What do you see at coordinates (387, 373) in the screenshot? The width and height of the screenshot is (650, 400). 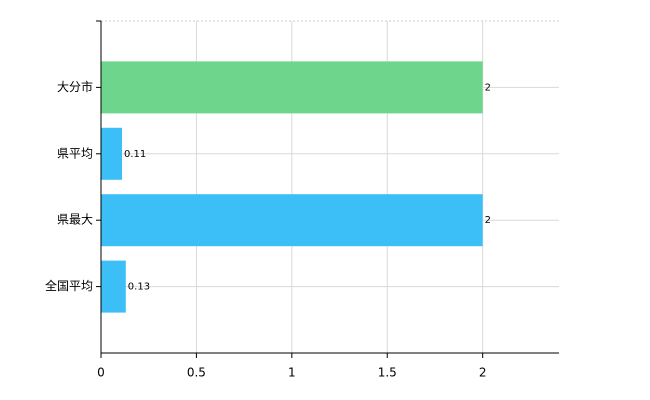 I see `x-tick-label: 1.5` at bounding box center [387, 373].